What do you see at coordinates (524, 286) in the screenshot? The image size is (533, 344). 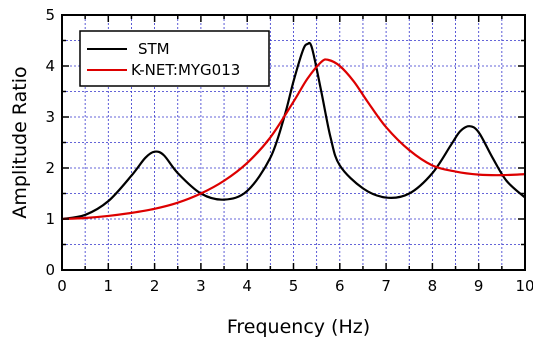 I see `x-tick-label: 10` at bounding box center [524, 286].